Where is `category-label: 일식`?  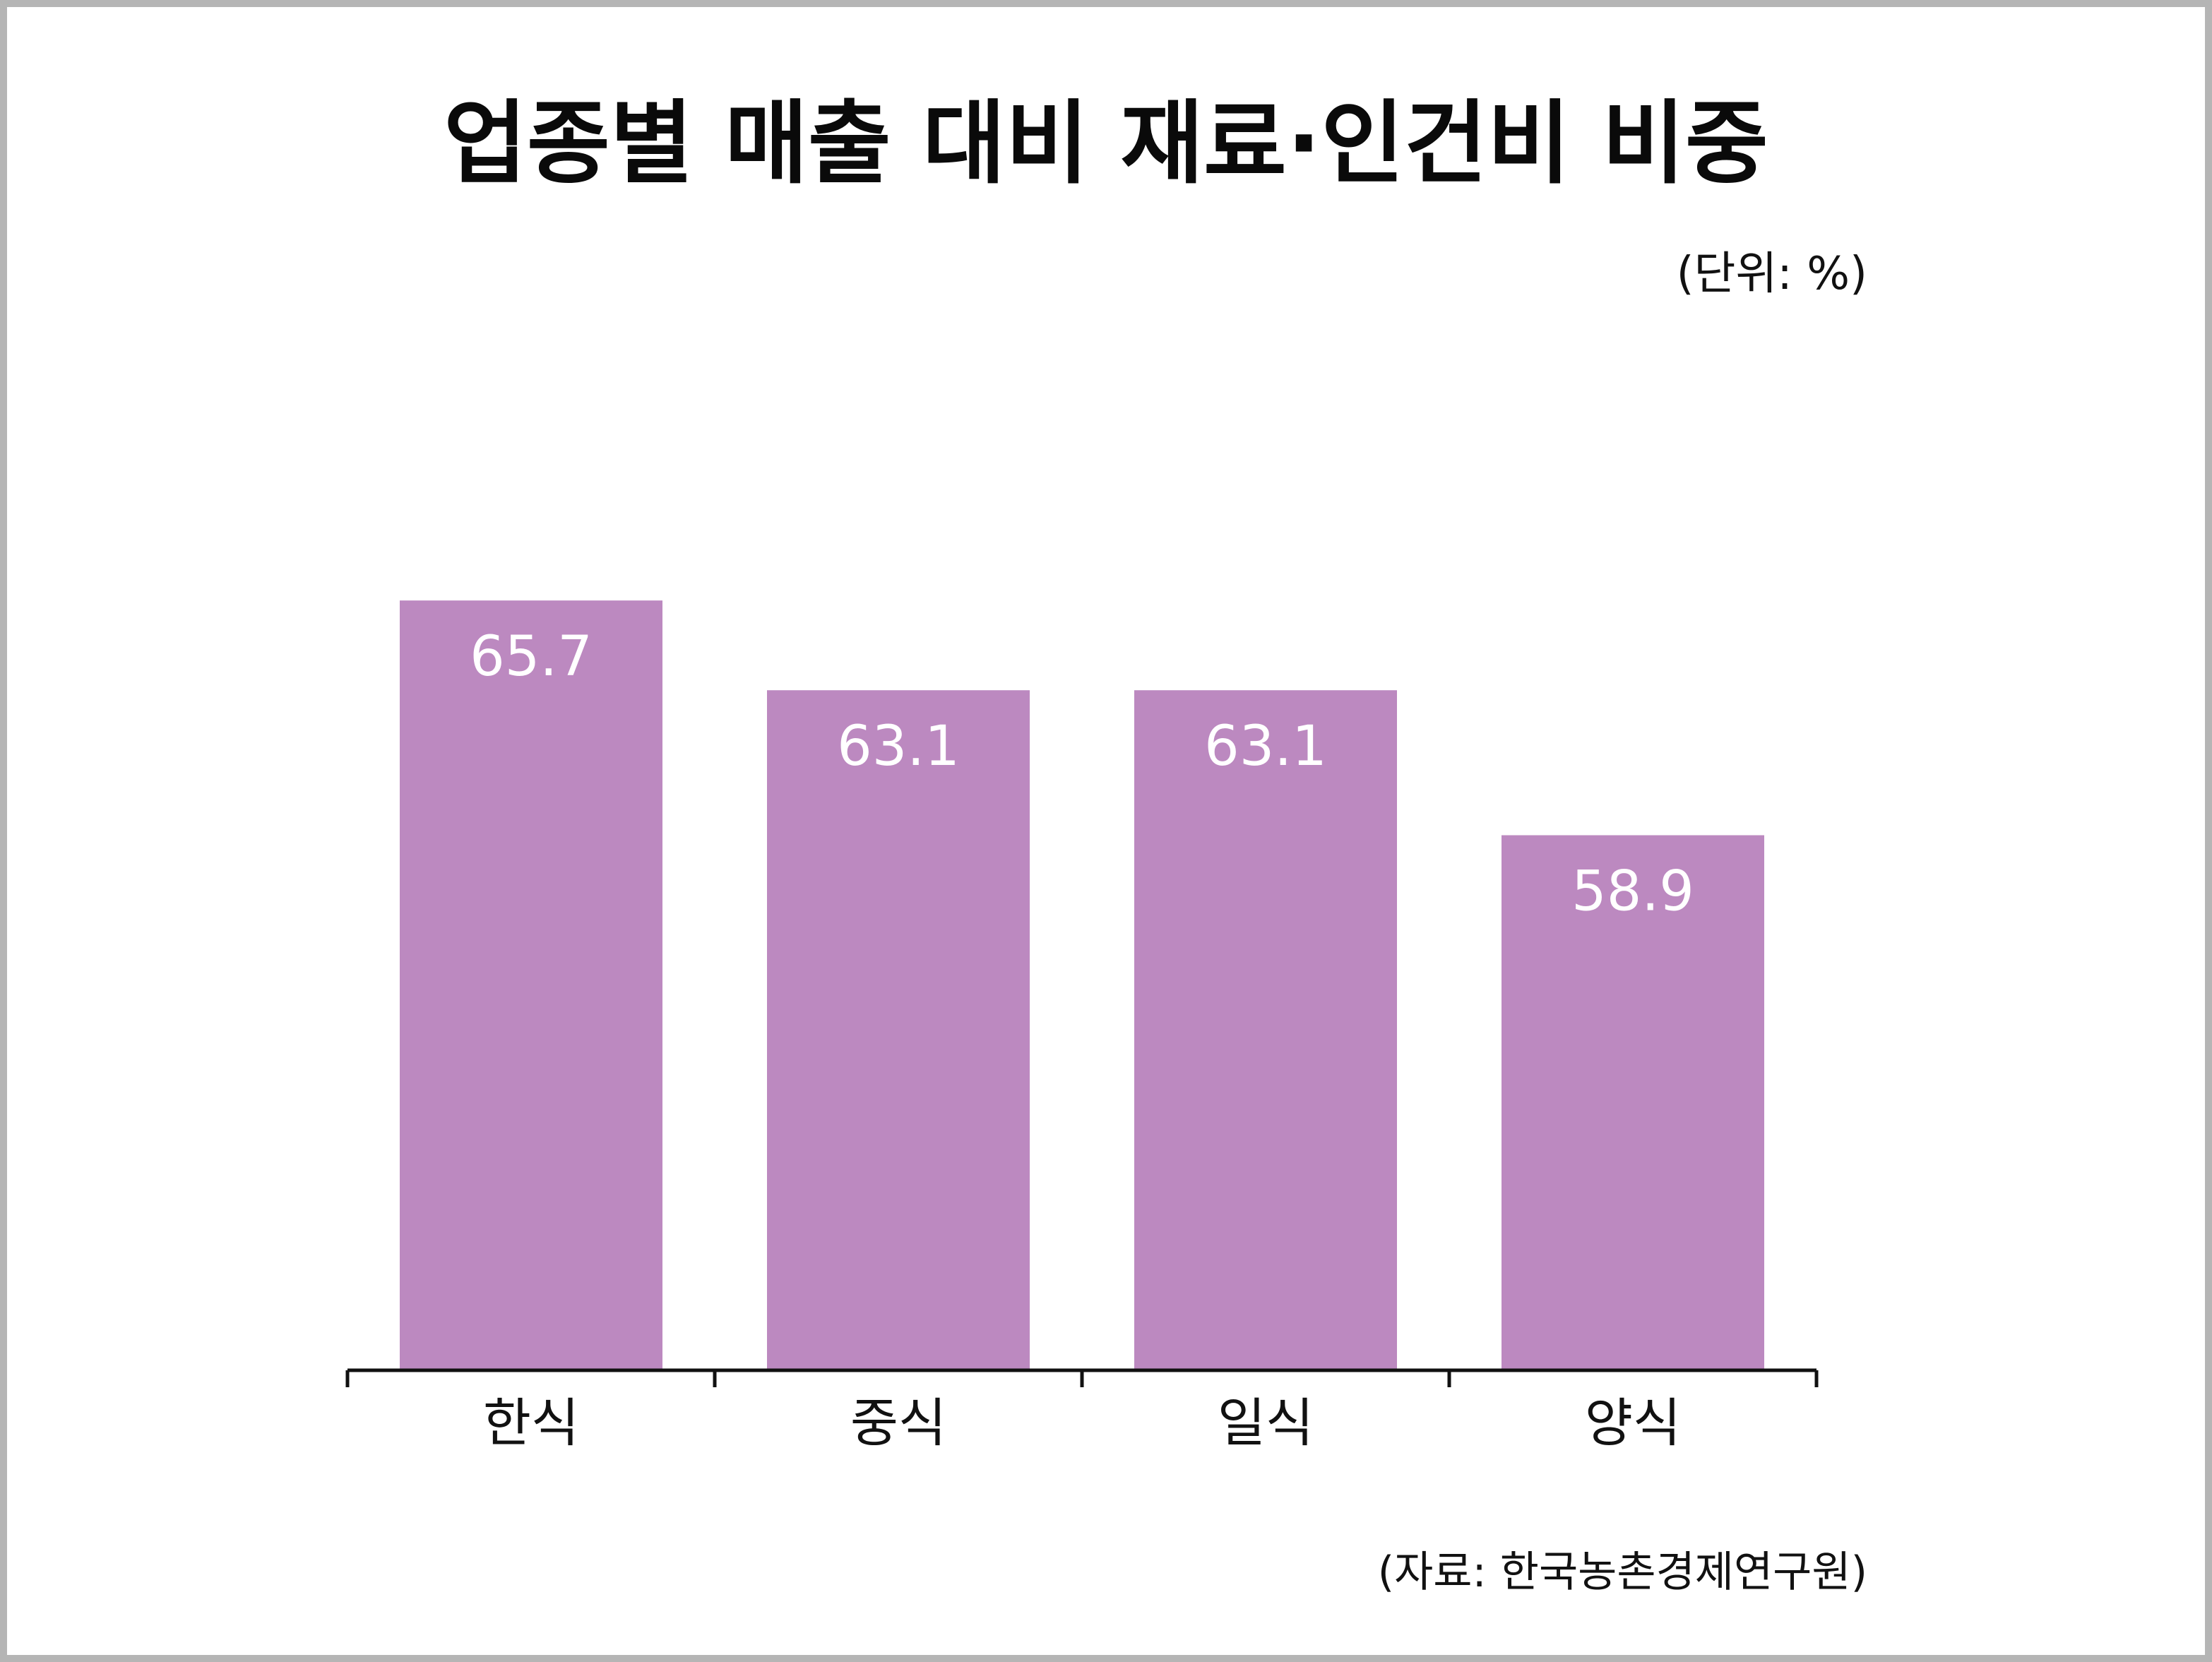 category-label: 일식 is located at coordinates (1266, 1424).